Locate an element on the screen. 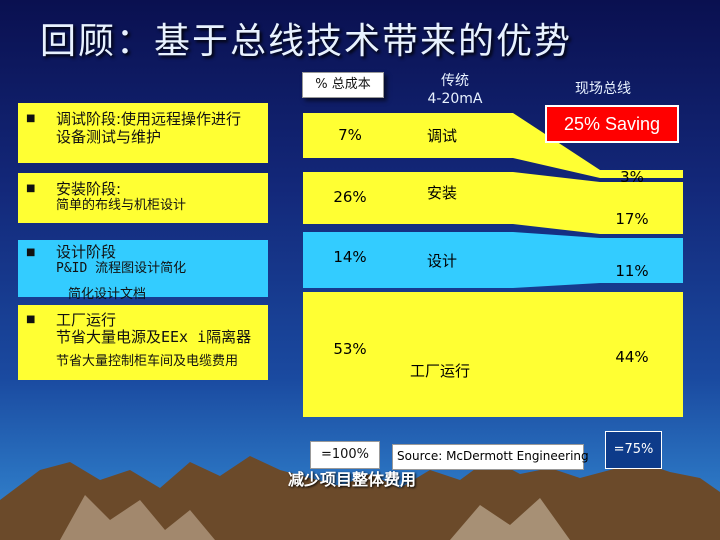  left-panel-installation is located at coordinates (143, 198).